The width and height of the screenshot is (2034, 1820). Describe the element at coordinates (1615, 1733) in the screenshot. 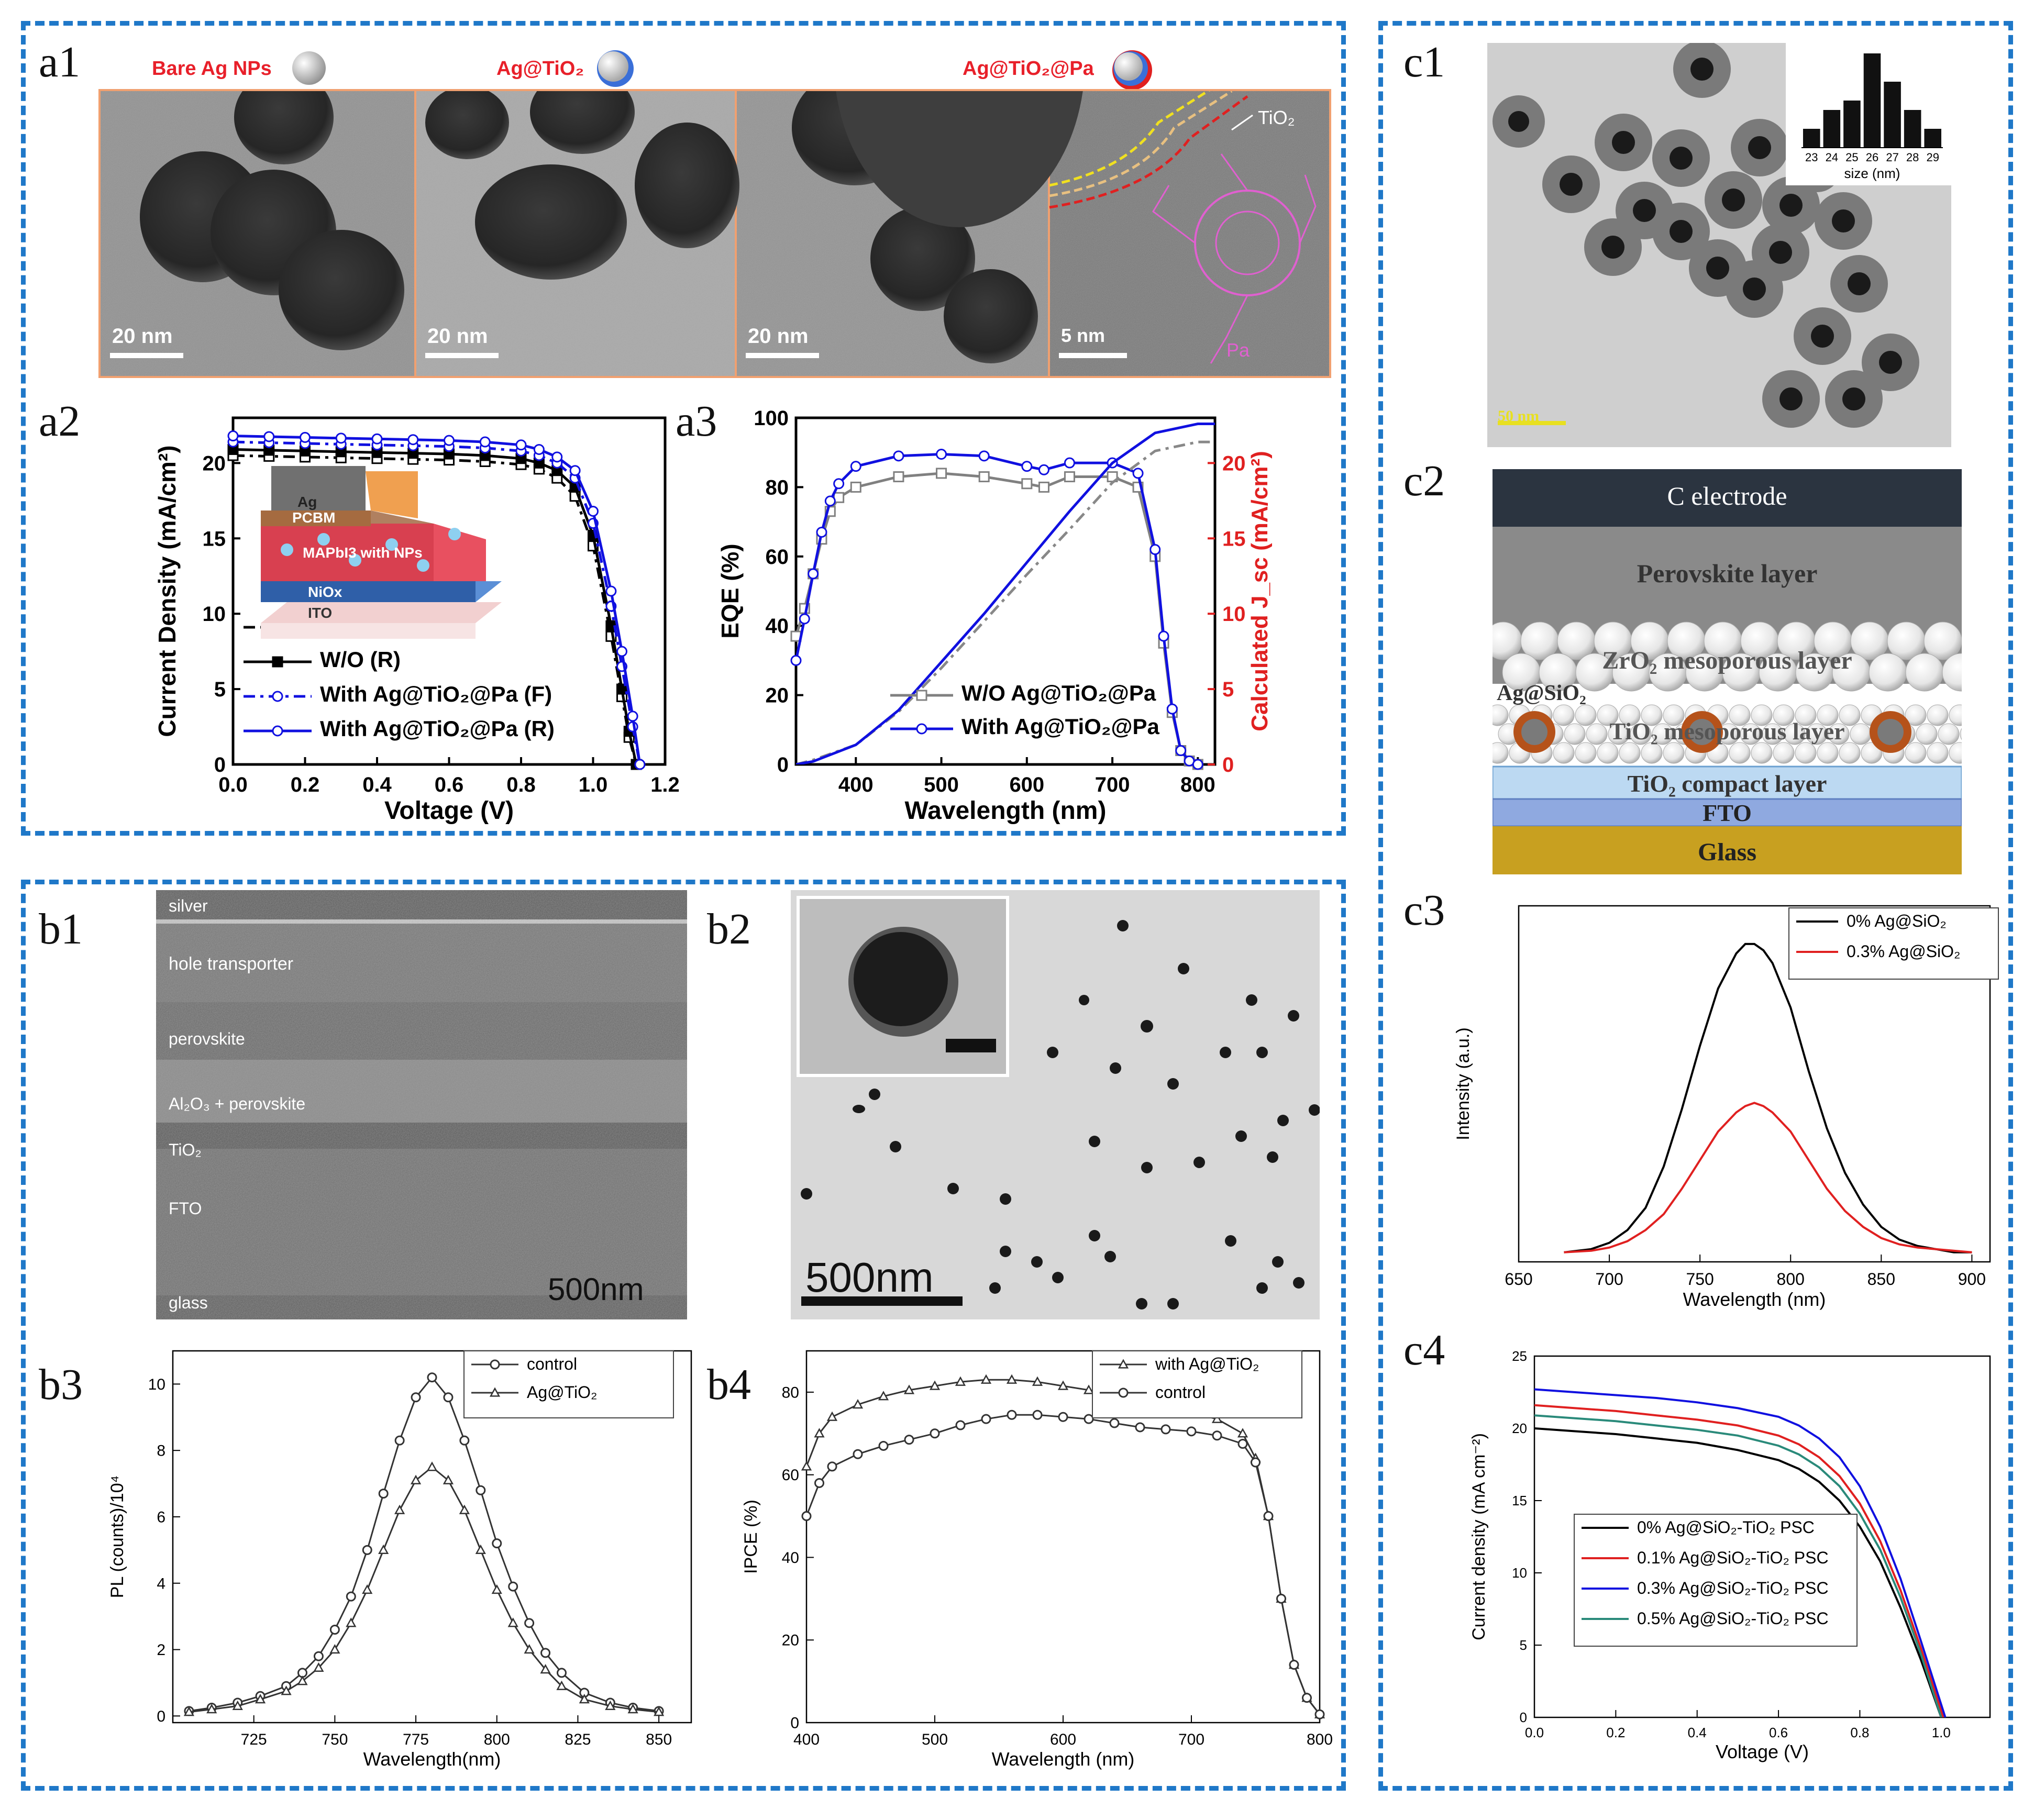

I see `x-tick-label: 0.2` at that location.